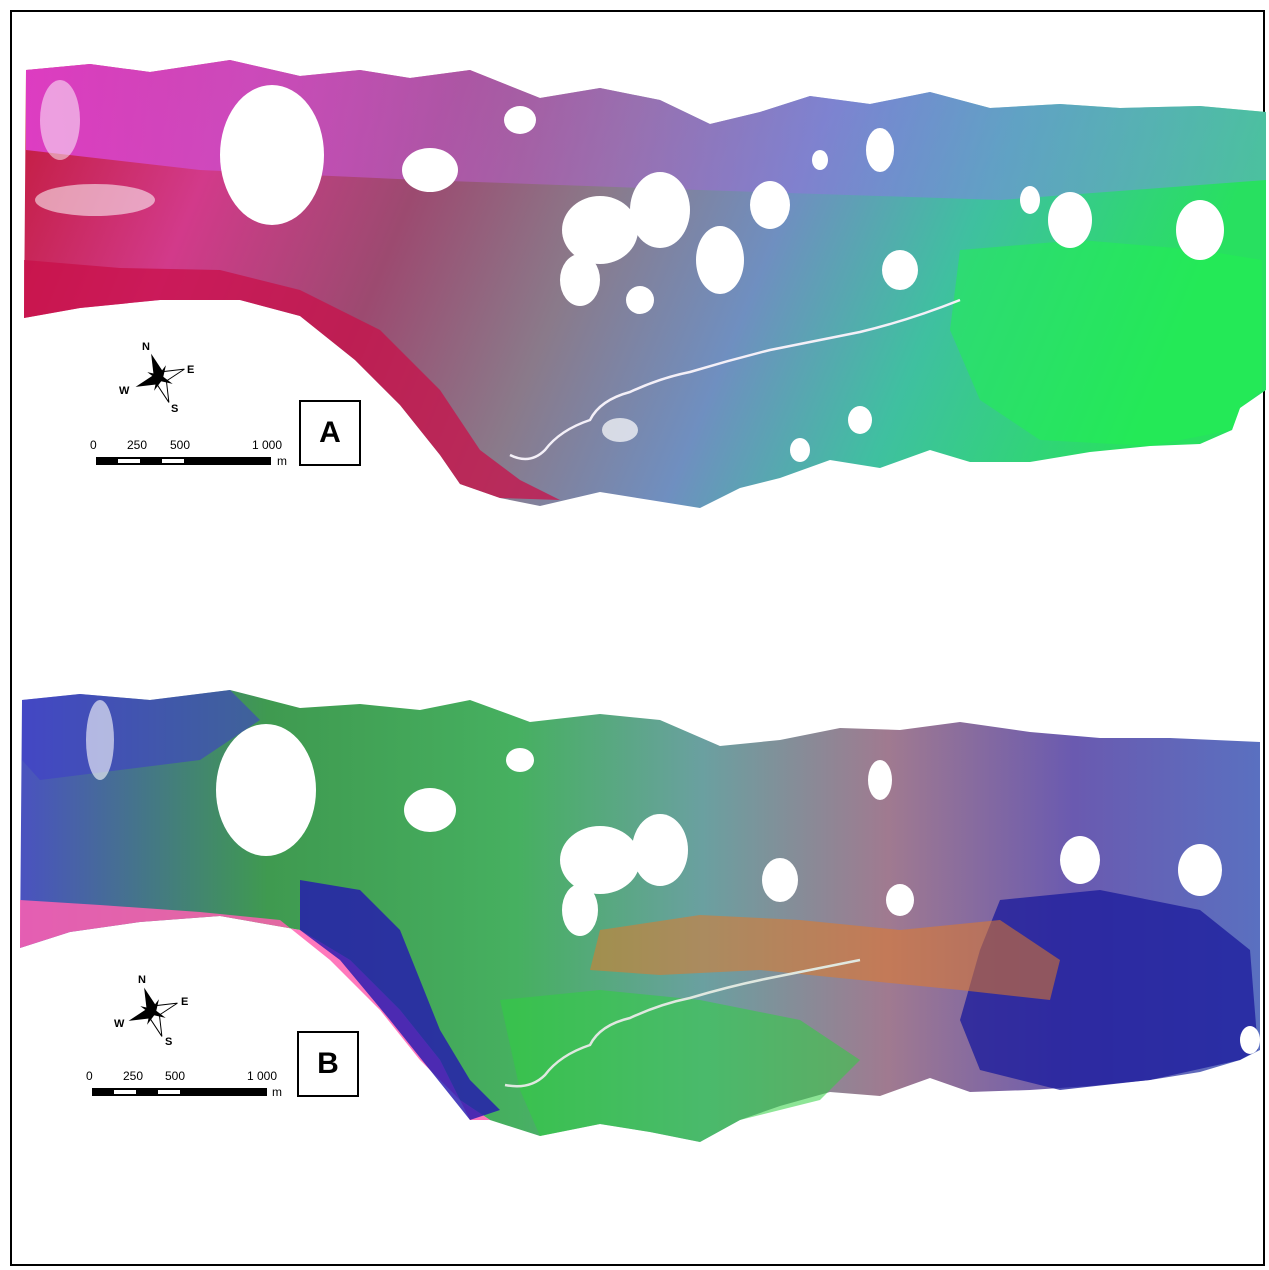 The height and width of the screenshot is (1270, 1269). I want to click on panel-b-compass-s: S, so click(169, 1042).